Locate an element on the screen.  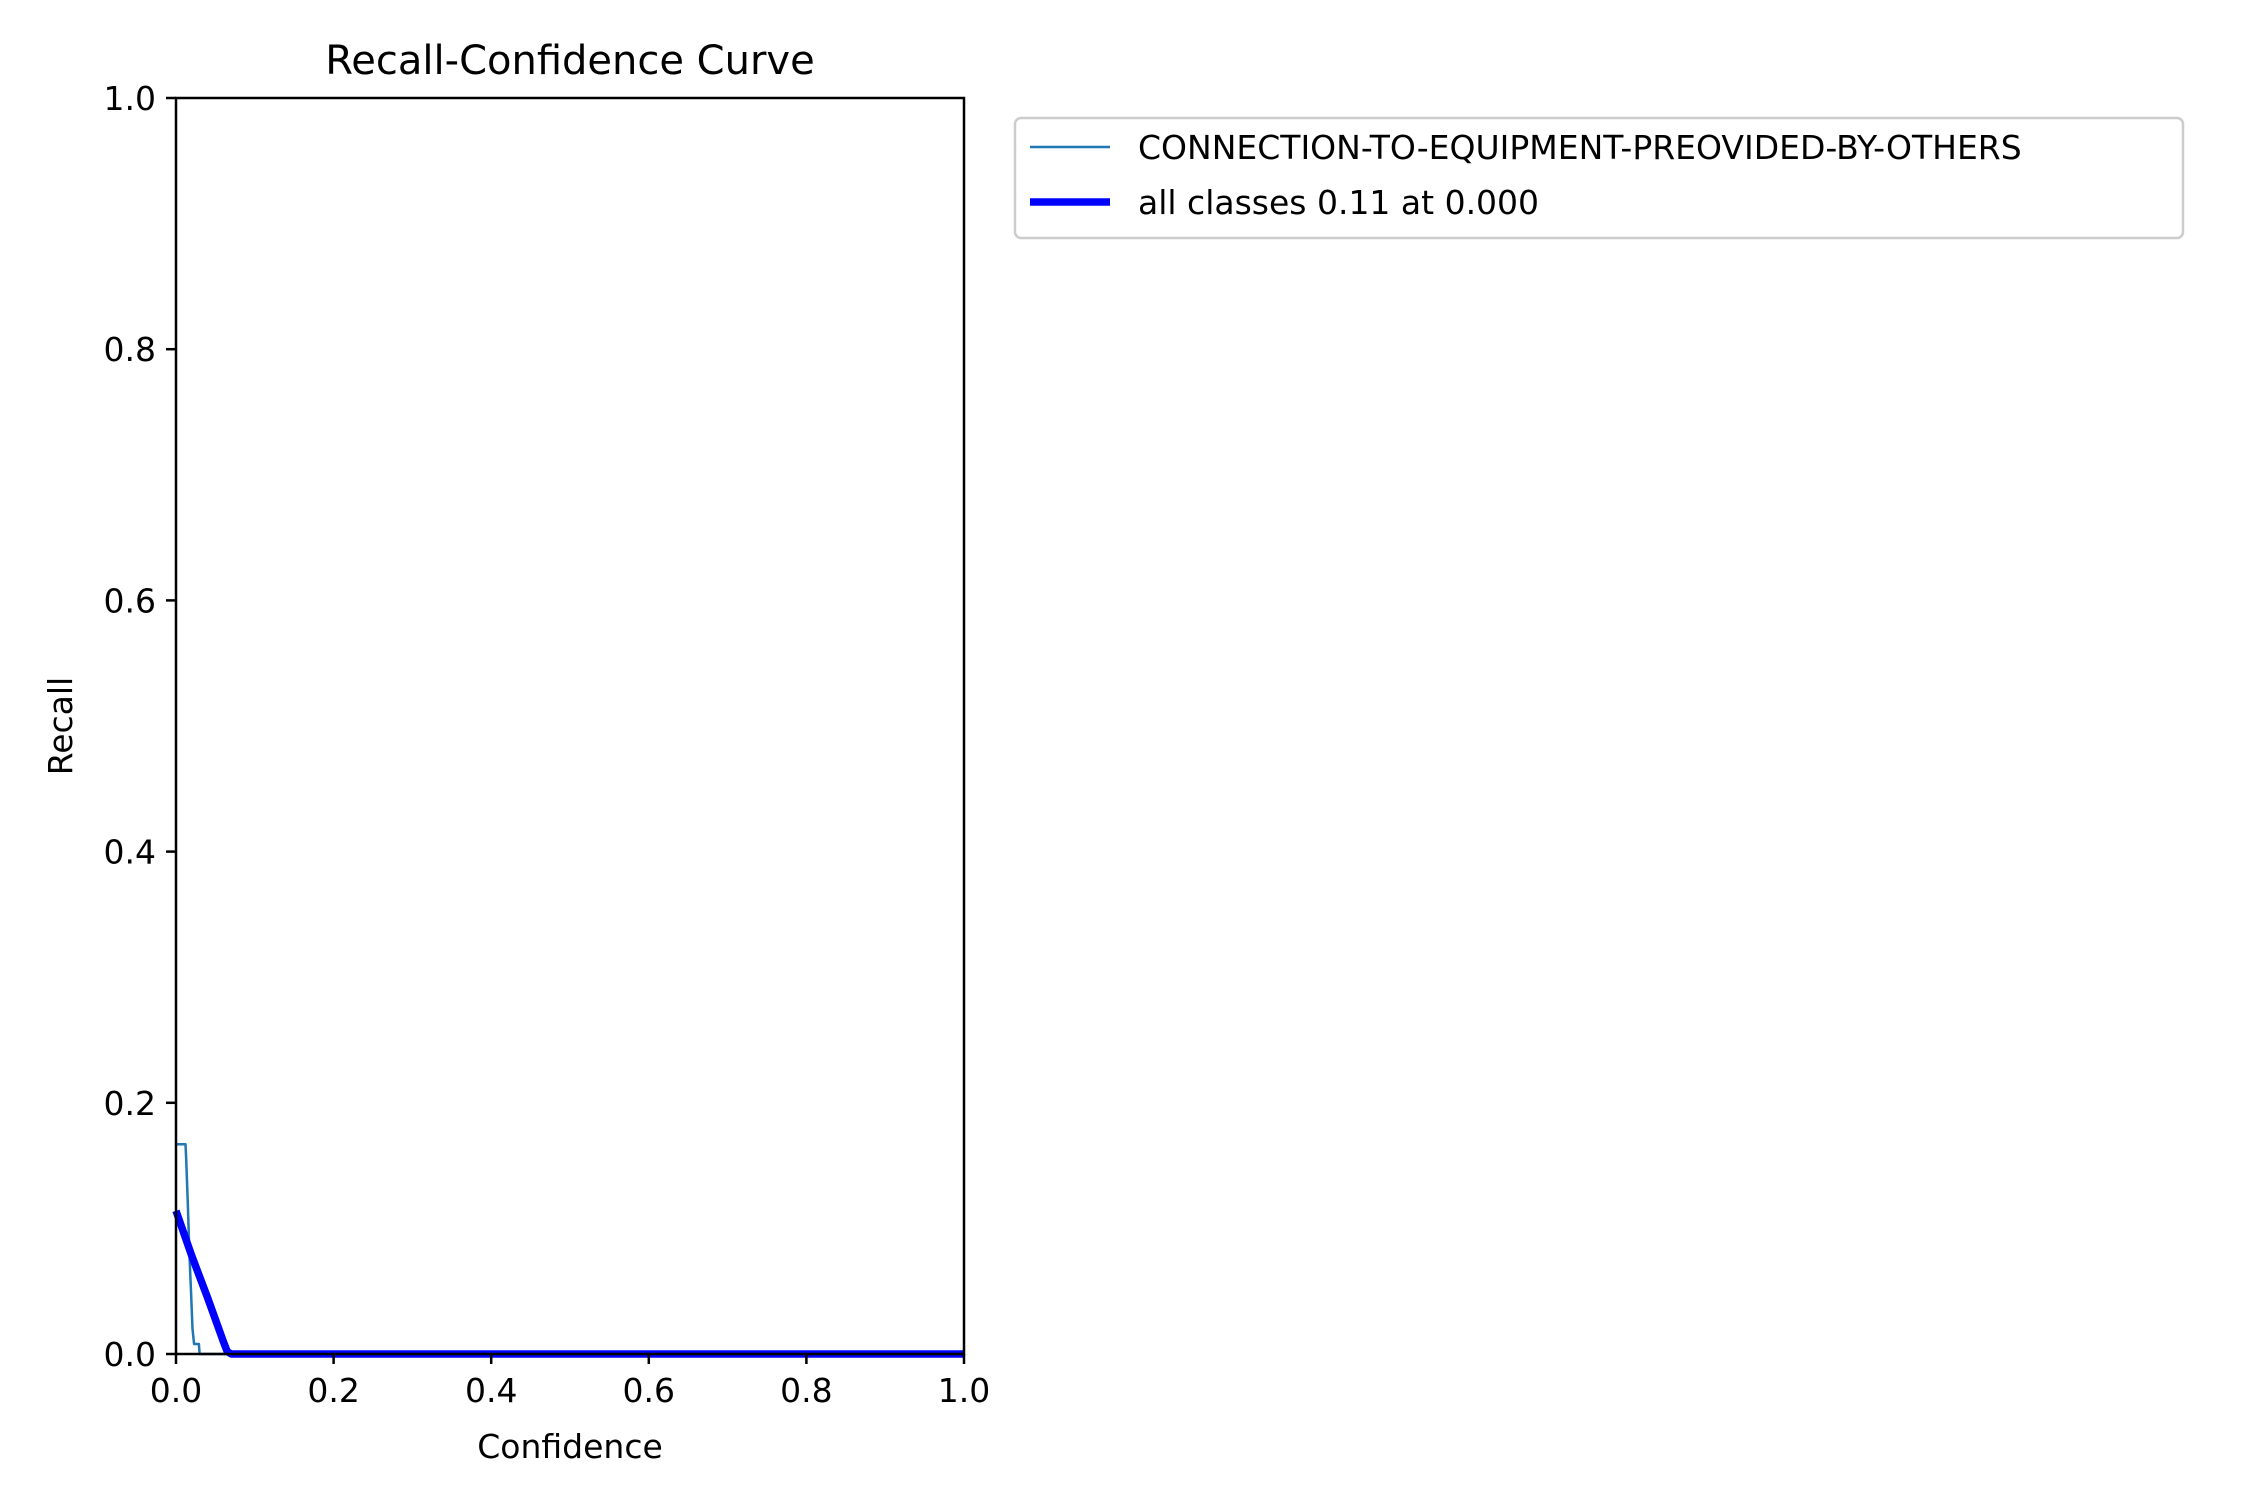
y-tick-label: 0.4 is located at coordinates (130, 852).